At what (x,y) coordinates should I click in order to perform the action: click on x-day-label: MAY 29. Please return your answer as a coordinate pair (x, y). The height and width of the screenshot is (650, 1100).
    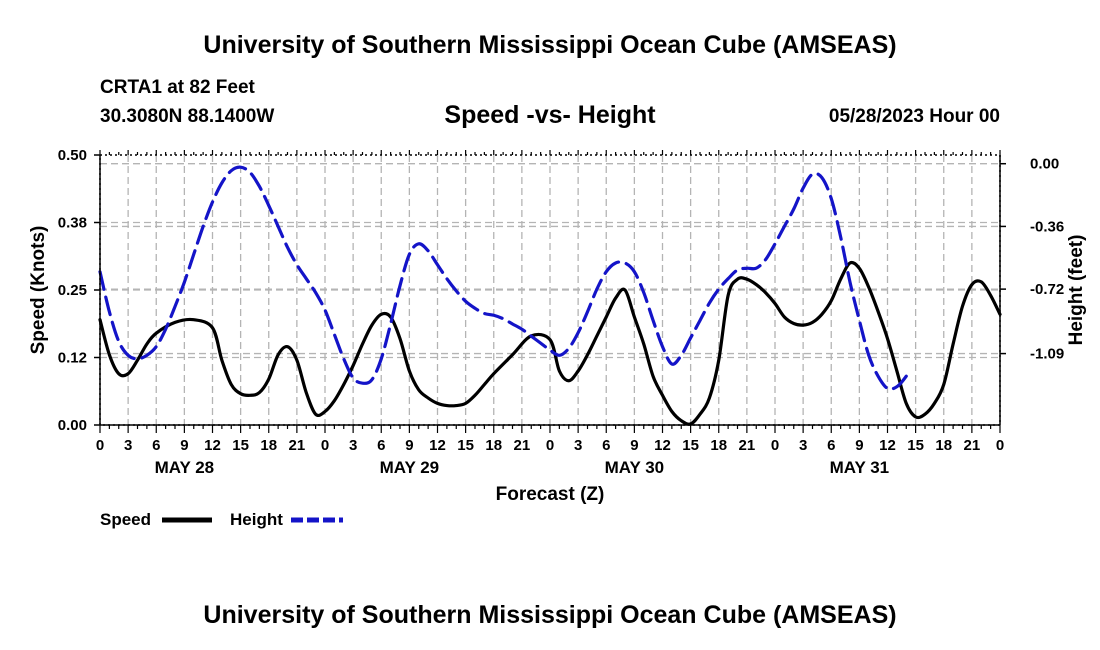
    Looking at the image, I should click on (410, 467).